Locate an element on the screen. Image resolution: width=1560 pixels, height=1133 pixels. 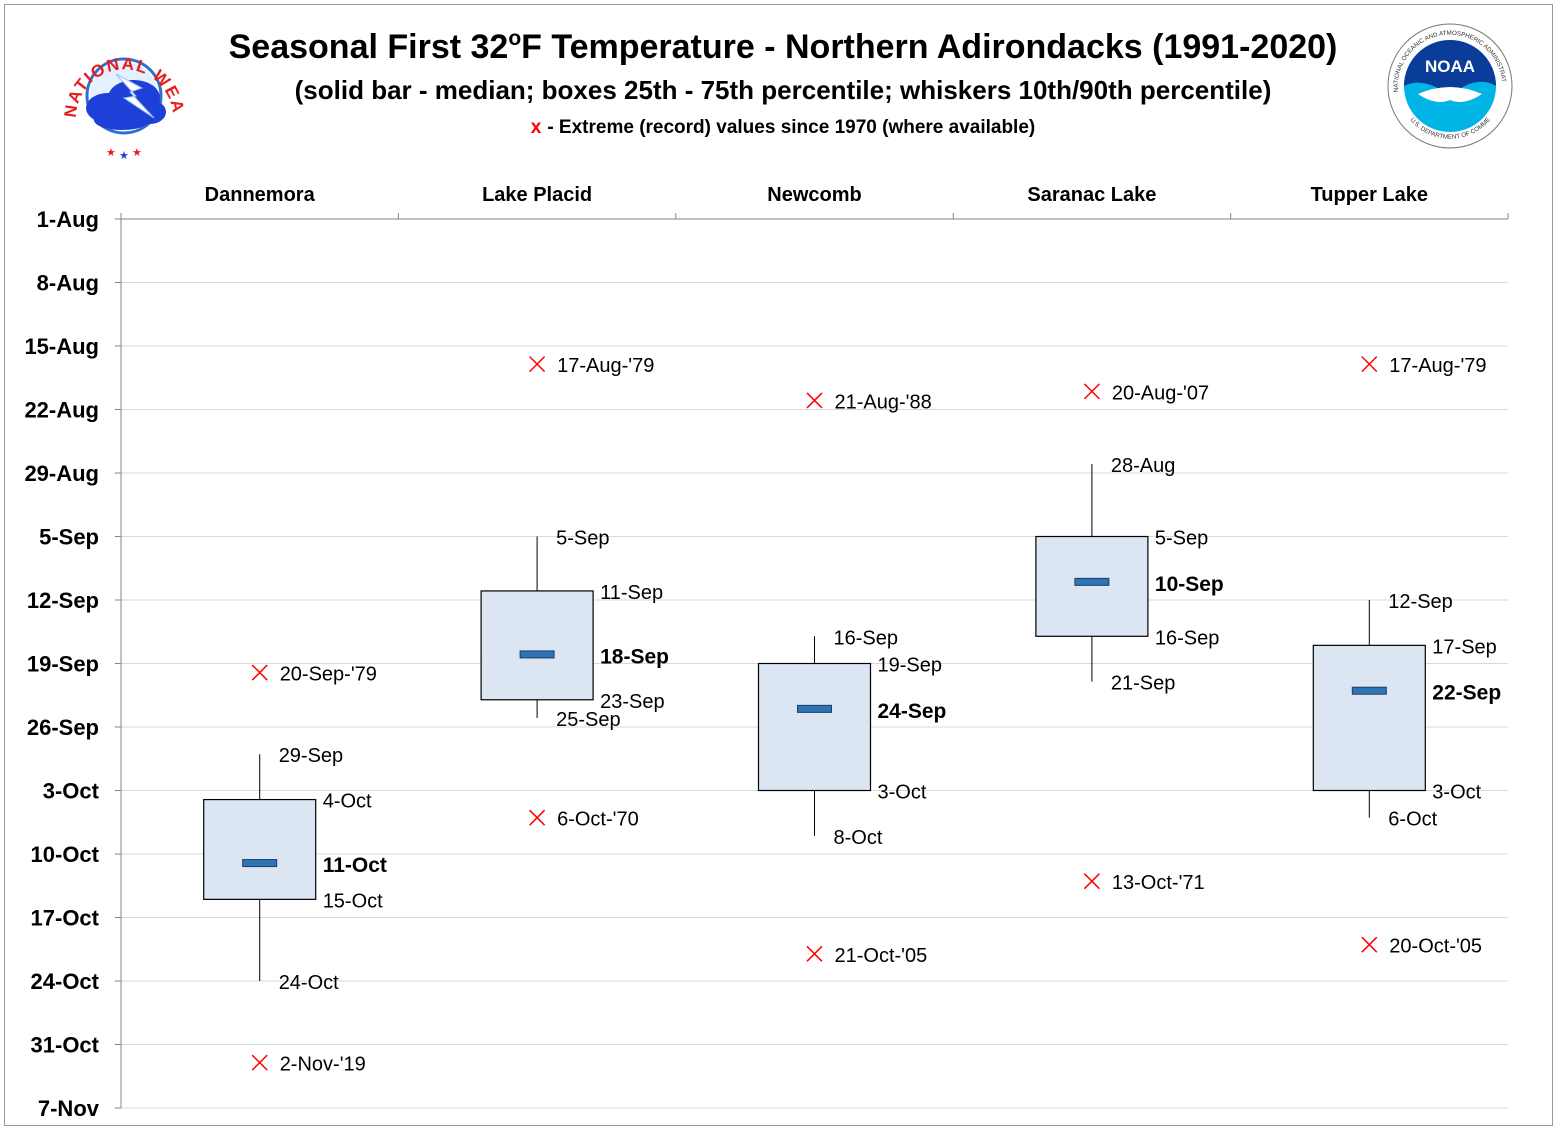
extreme-label: 13-Oct-'71 is located at coordinates (1158, 883).